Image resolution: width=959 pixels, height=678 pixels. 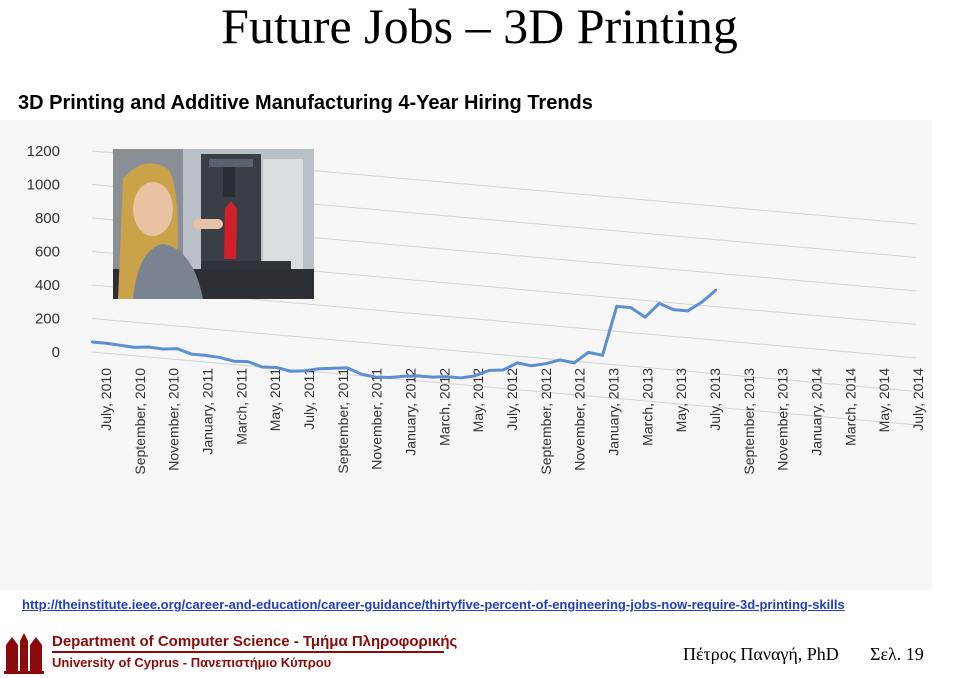 I want to click on face, so click(x=153, y=209).